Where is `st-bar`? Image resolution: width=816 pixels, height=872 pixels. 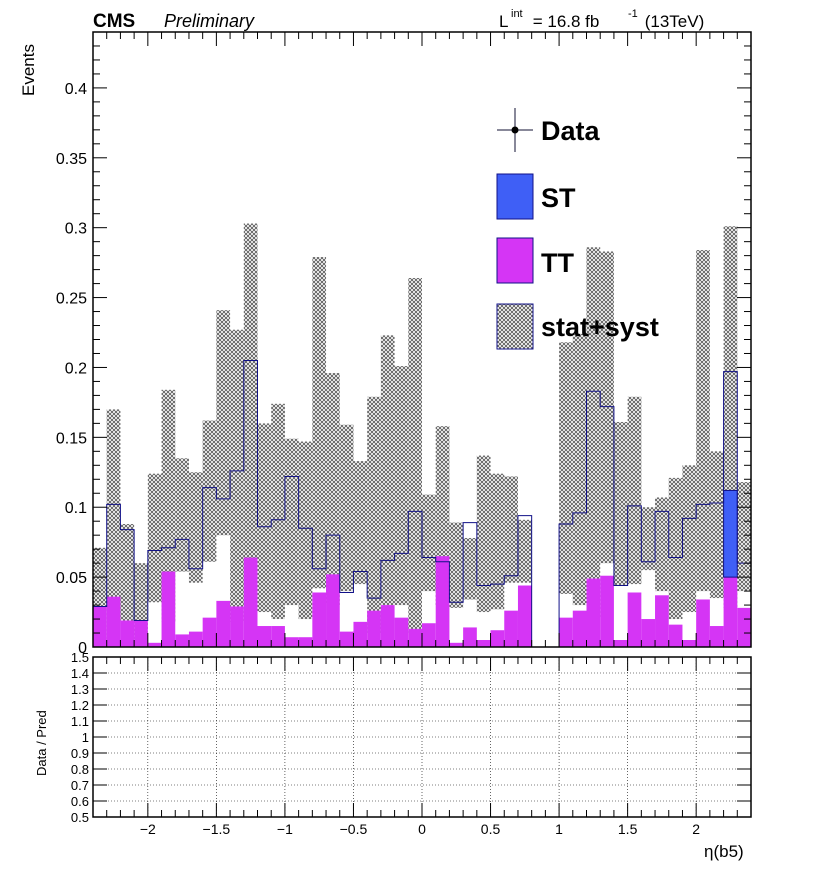 st-bar is located at coordinates (730, 533).